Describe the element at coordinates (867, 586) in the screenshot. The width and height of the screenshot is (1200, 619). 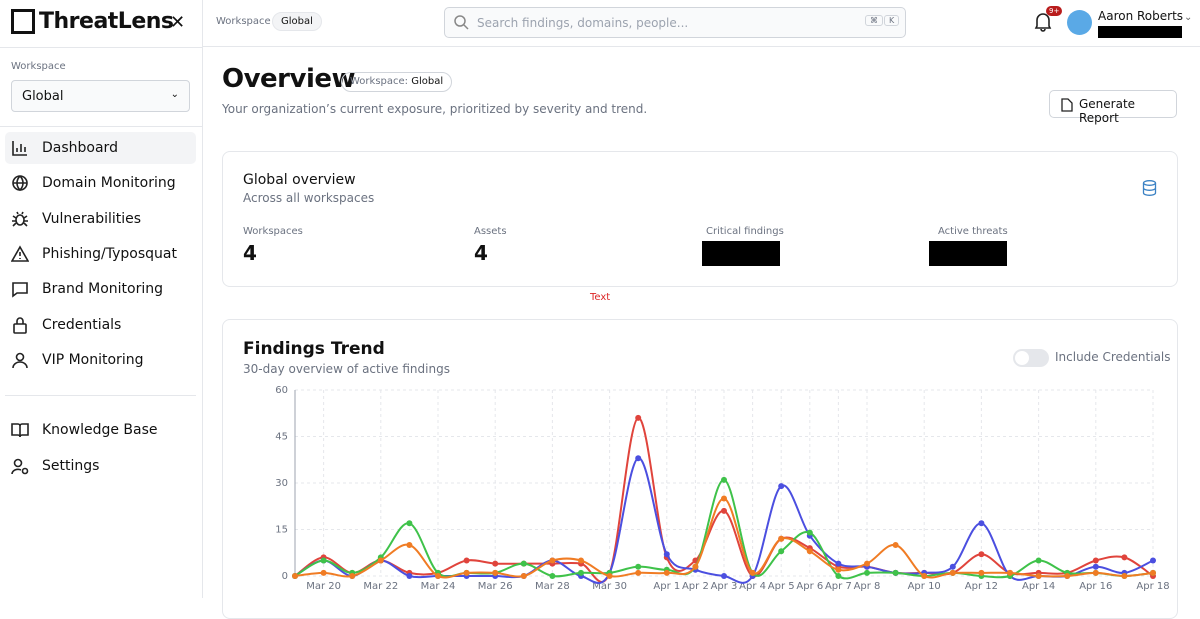
I see `x-tick-label: Apr 8` at that location.